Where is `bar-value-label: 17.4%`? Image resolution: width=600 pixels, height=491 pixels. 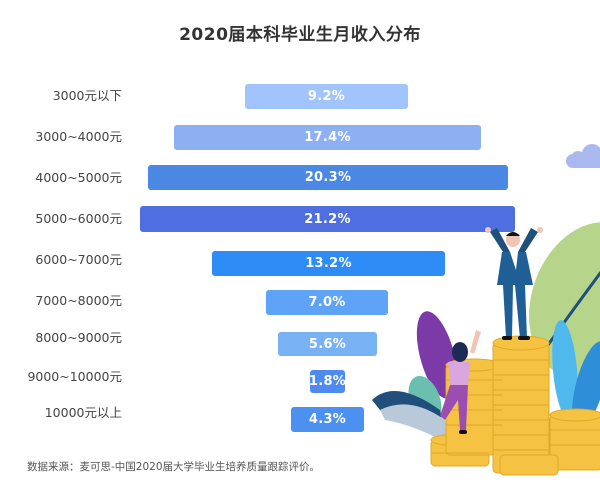
bar-value-label: 17.4% is located at coordinates (327, 137).